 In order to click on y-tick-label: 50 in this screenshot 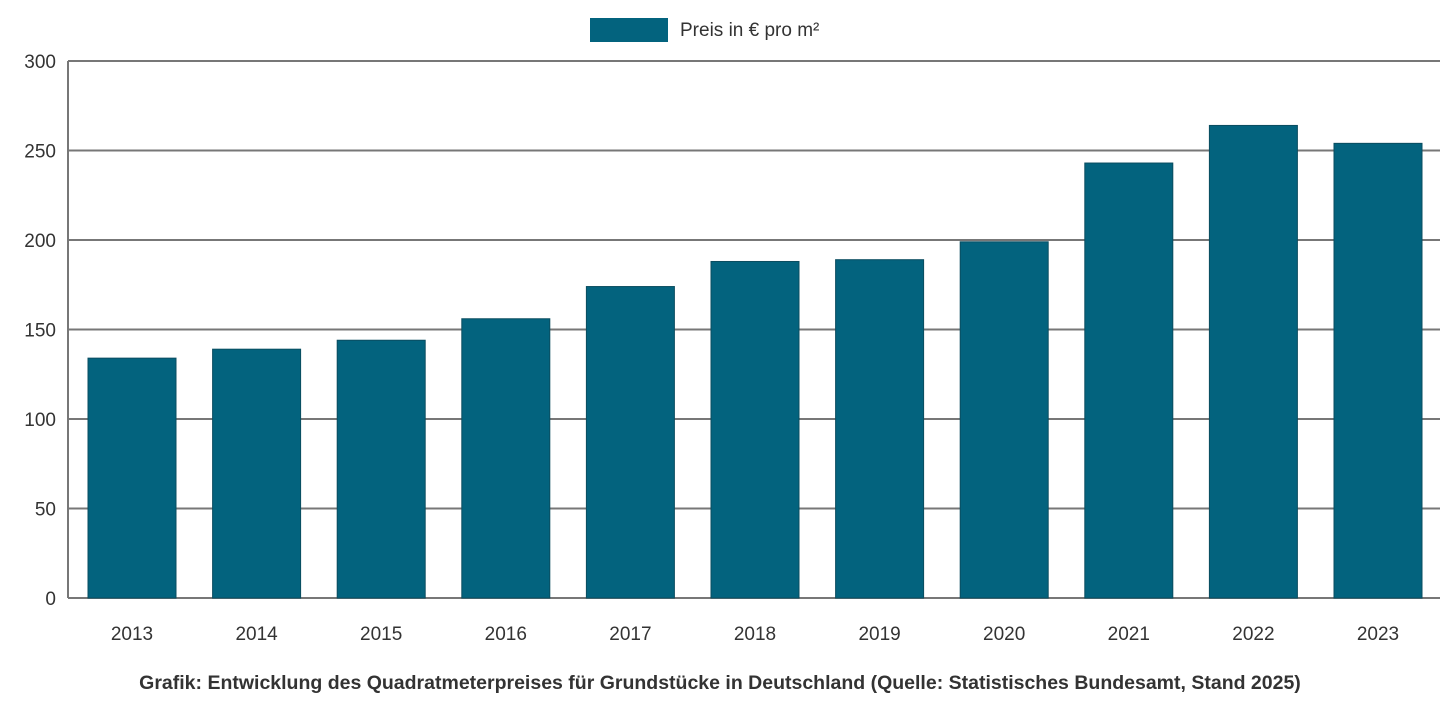, I will do `click(45, 510)`.